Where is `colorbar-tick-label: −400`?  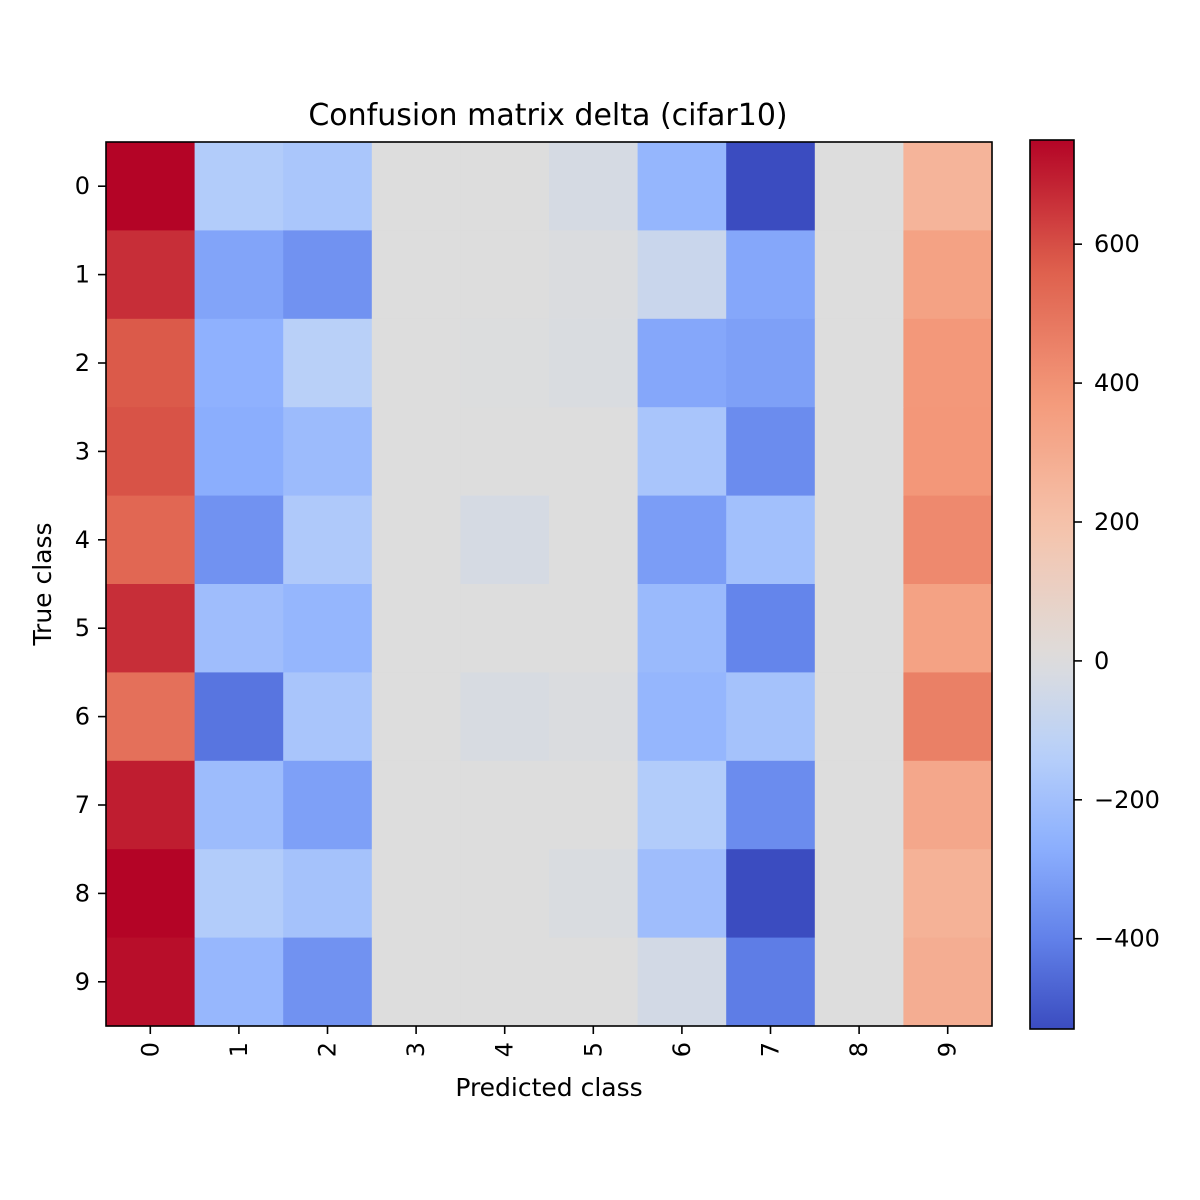
colorbar-tick-label: −400 is located at coordinates (1127, 939).